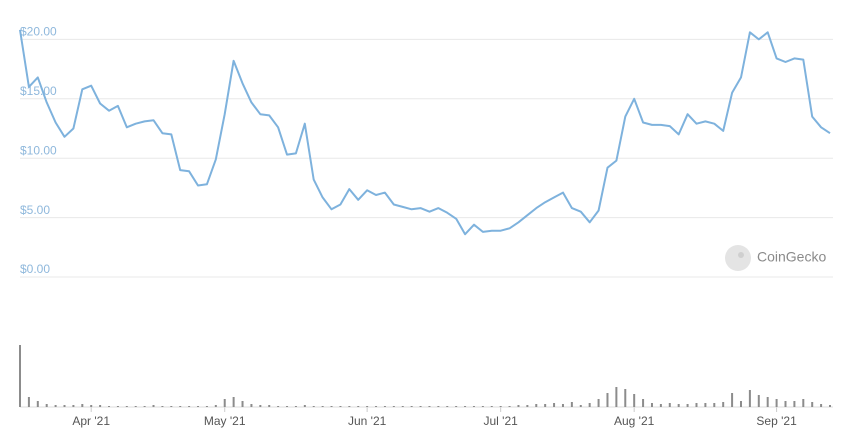  What do you see at coordinates (634, 421) in the screenshot?
I see `x-tick-label: Aug '21` at bounding box center [634, 421].